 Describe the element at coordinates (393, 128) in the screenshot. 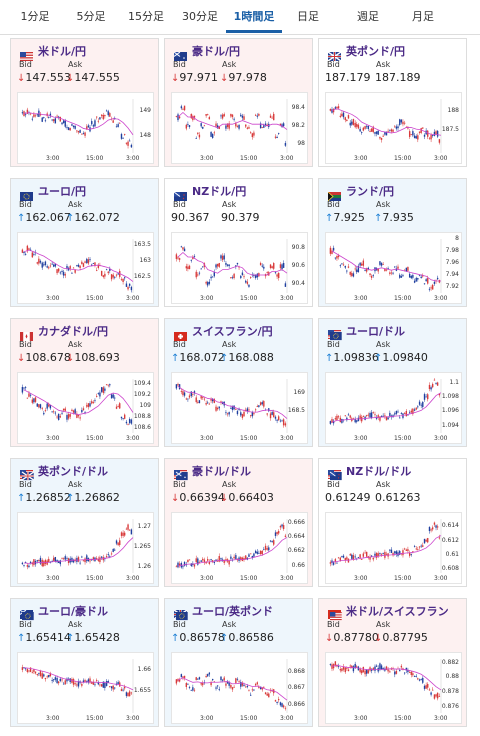

I see `price-chart: 188 187.5 3:00 15:00 3:00` at that location.